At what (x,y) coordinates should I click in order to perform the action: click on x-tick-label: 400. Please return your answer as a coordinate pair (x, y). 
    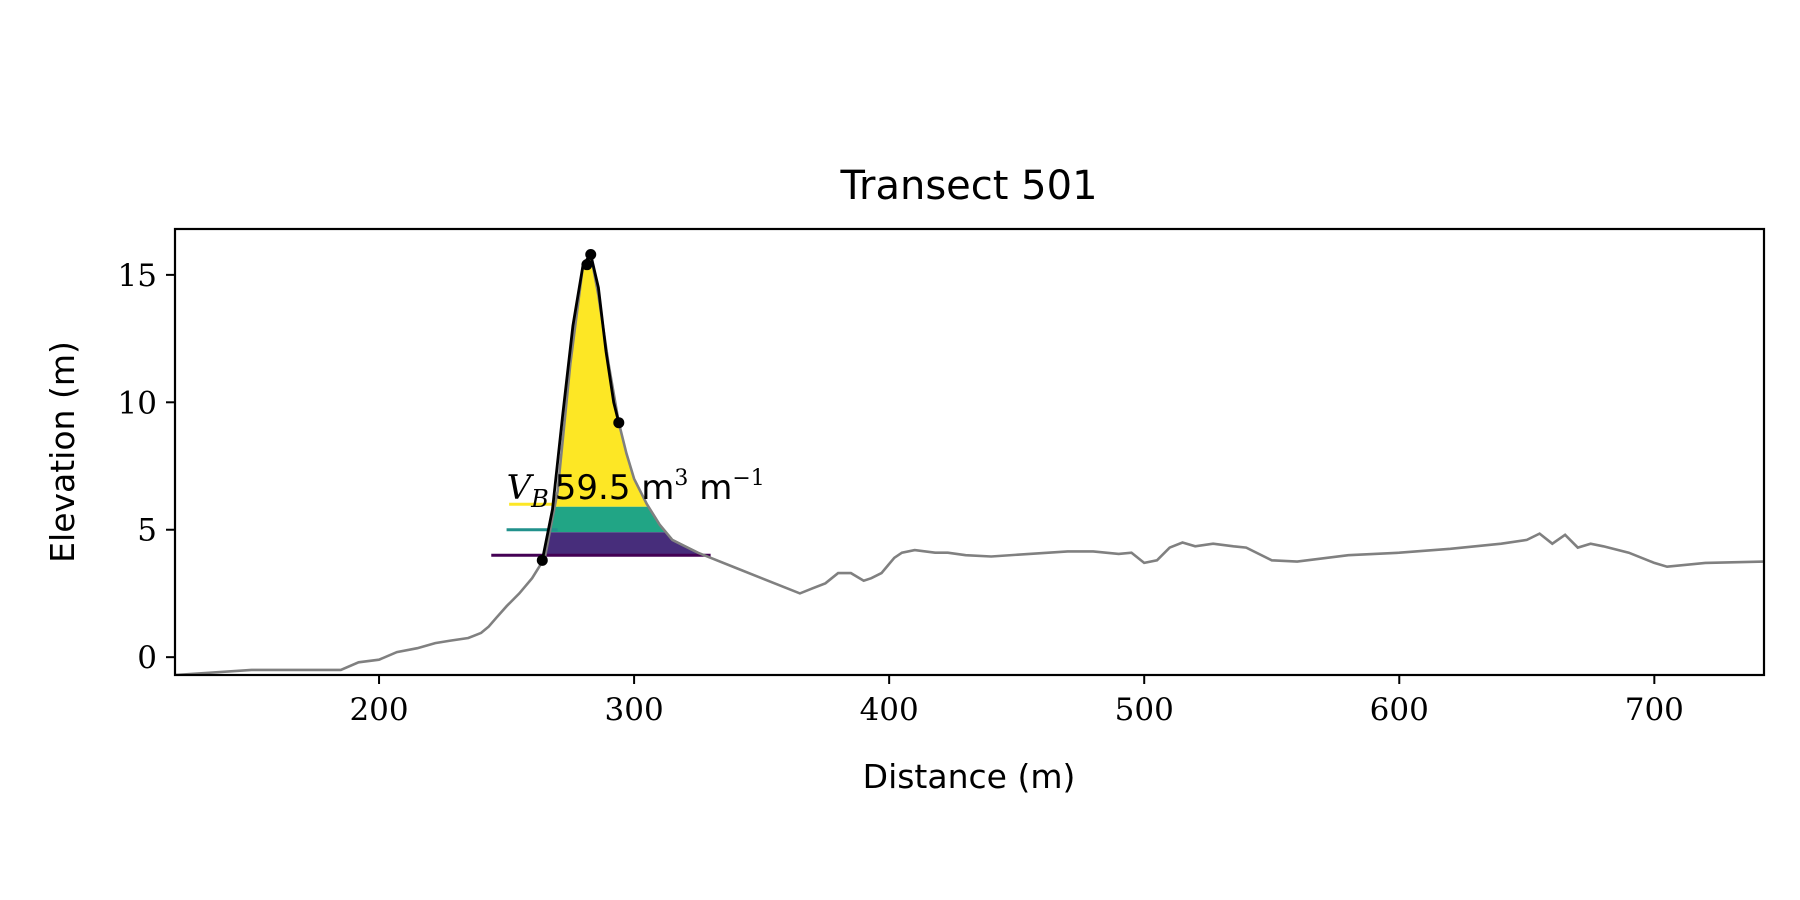
    Looking at the image, I should click on (889, 710).